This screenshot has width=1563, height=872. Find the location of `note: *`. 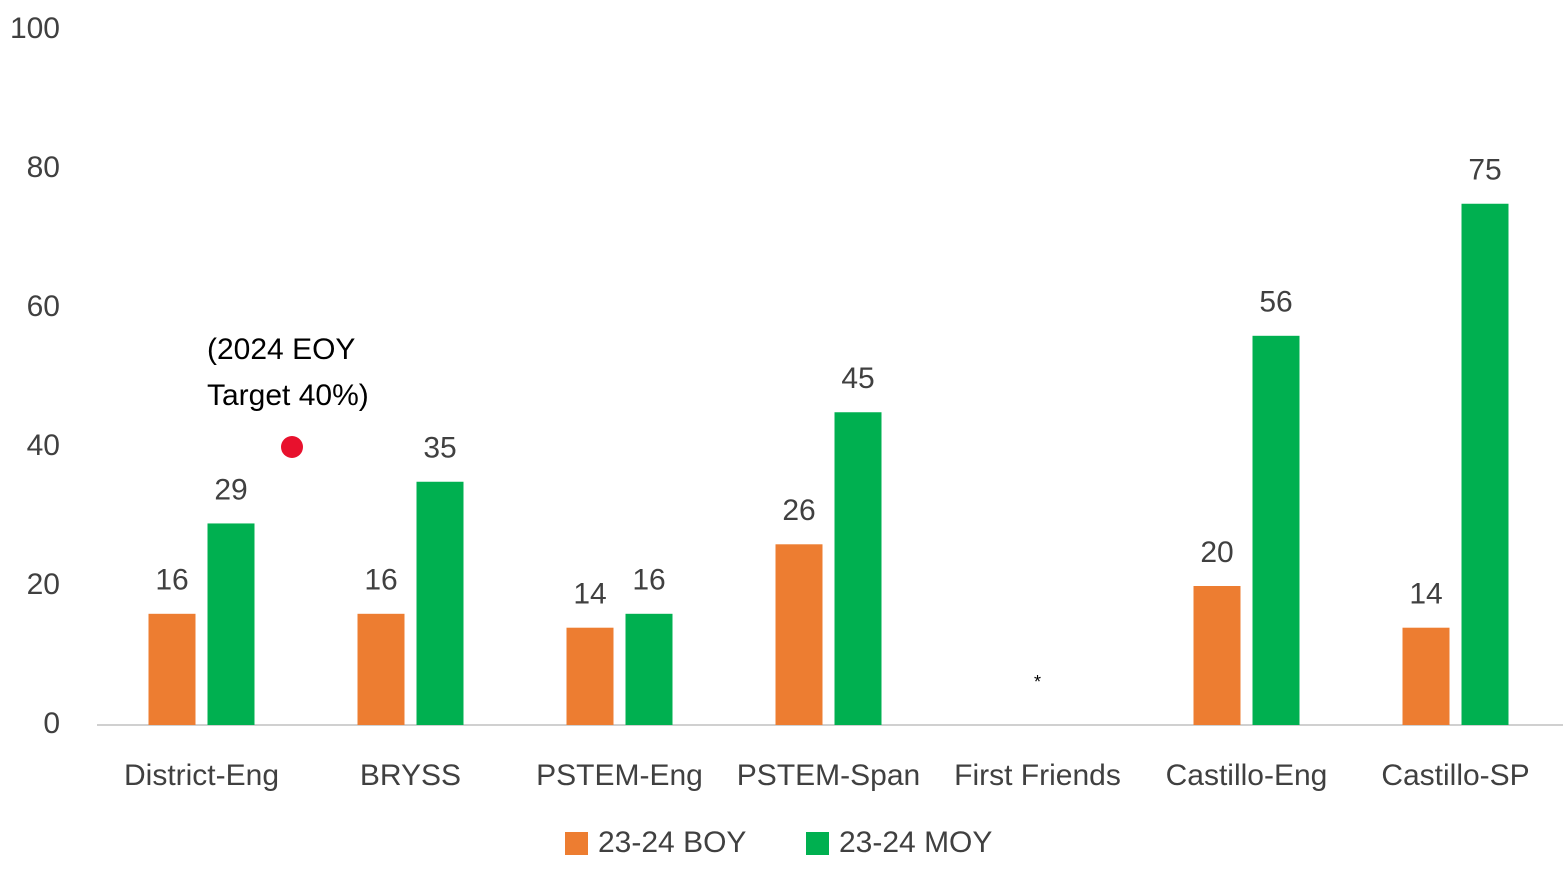

note: * is located at coordinates (1037, 682).